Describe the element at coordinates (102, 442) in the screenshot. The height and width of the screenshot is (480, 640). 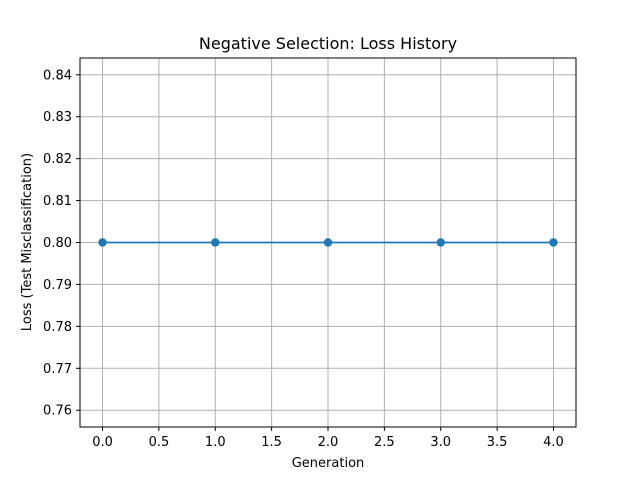
I see `x-tick-label: 0.0` at that location.